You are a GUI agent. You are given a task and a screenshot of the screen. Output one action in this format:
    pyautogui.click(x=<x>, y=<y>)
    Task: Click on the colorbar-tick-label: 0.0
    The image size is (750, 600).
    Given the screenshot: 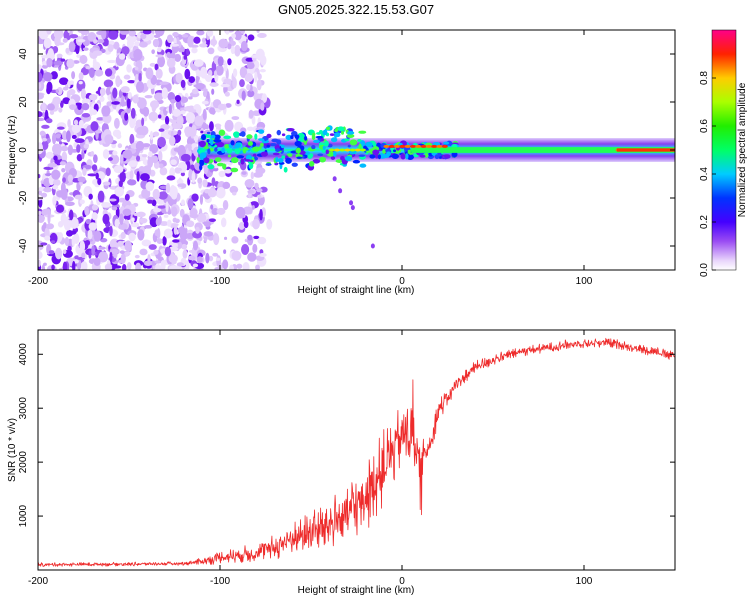 What is the action you would take?
    pyautogui.click(x=704, y=270)
    